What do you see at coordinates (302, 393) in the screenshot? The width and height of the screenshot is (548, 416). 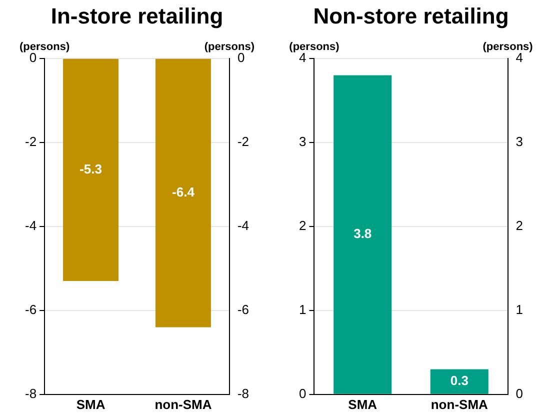 I see `y-tick-label: 0` at bounding box center [302, 393].